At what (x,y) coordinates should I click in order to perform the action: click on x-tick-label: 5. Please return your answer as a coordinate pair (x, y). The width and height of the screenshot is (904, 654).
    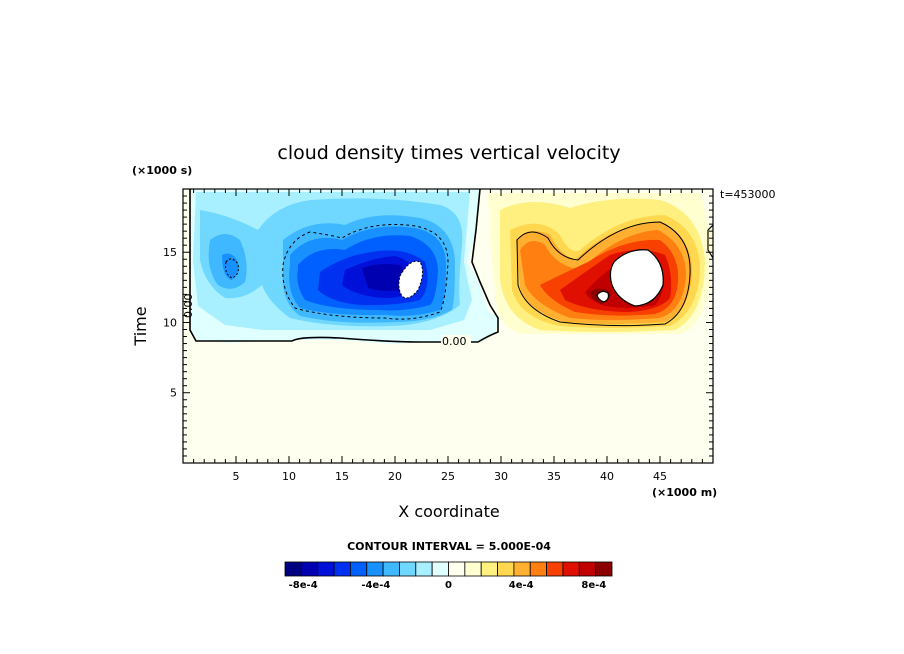
    Looking at the image, I should click on (236, 476).